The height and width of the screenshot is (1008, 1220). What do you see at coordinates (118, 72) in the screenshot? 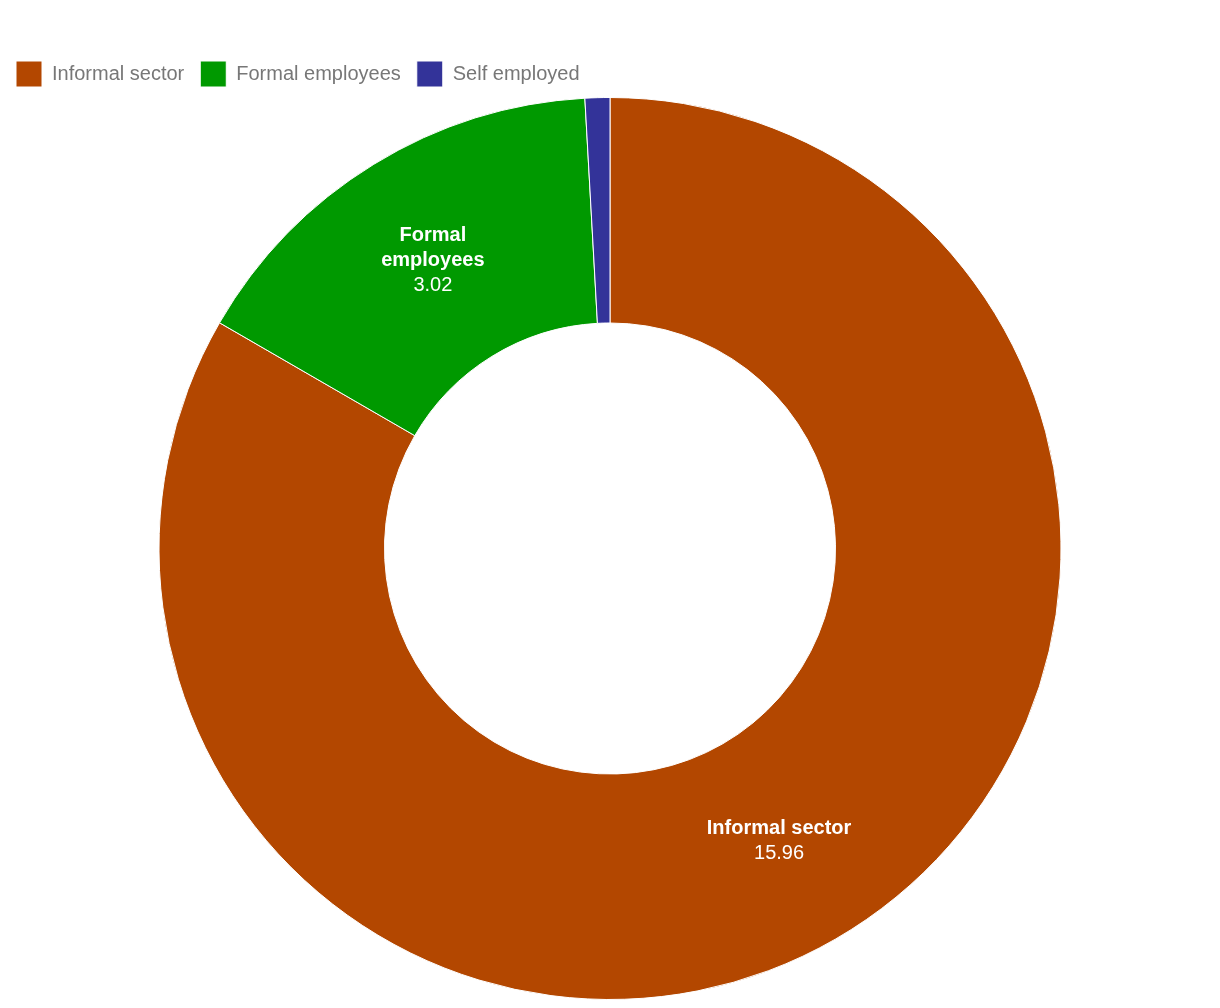
I see `legend-label: Informal sector` at bounding box center [118, 72].